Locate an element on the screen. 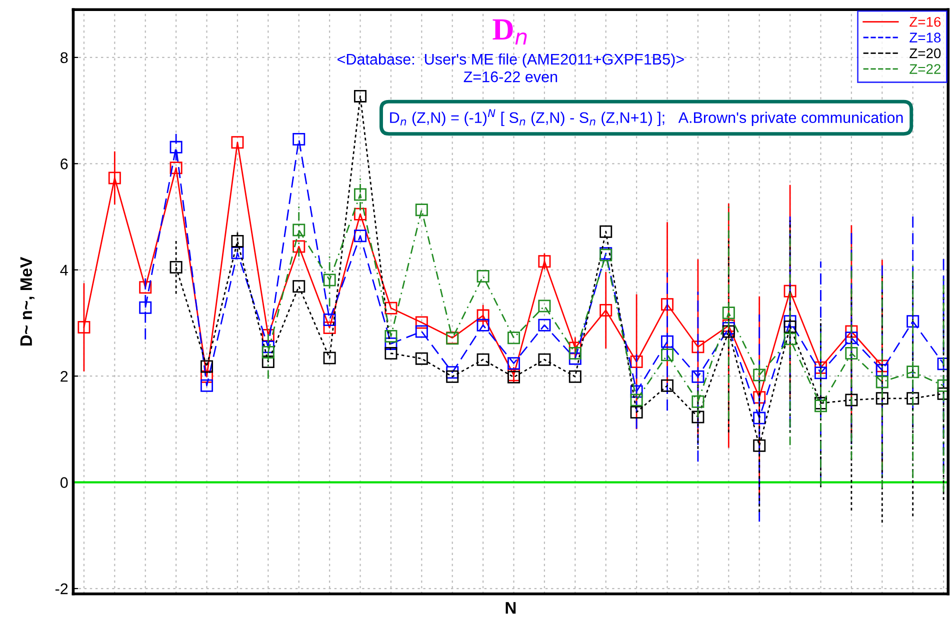 The width and height of the screenshot is (951, 642). legend-label: Z=22 is located at coordinates (925, 69).